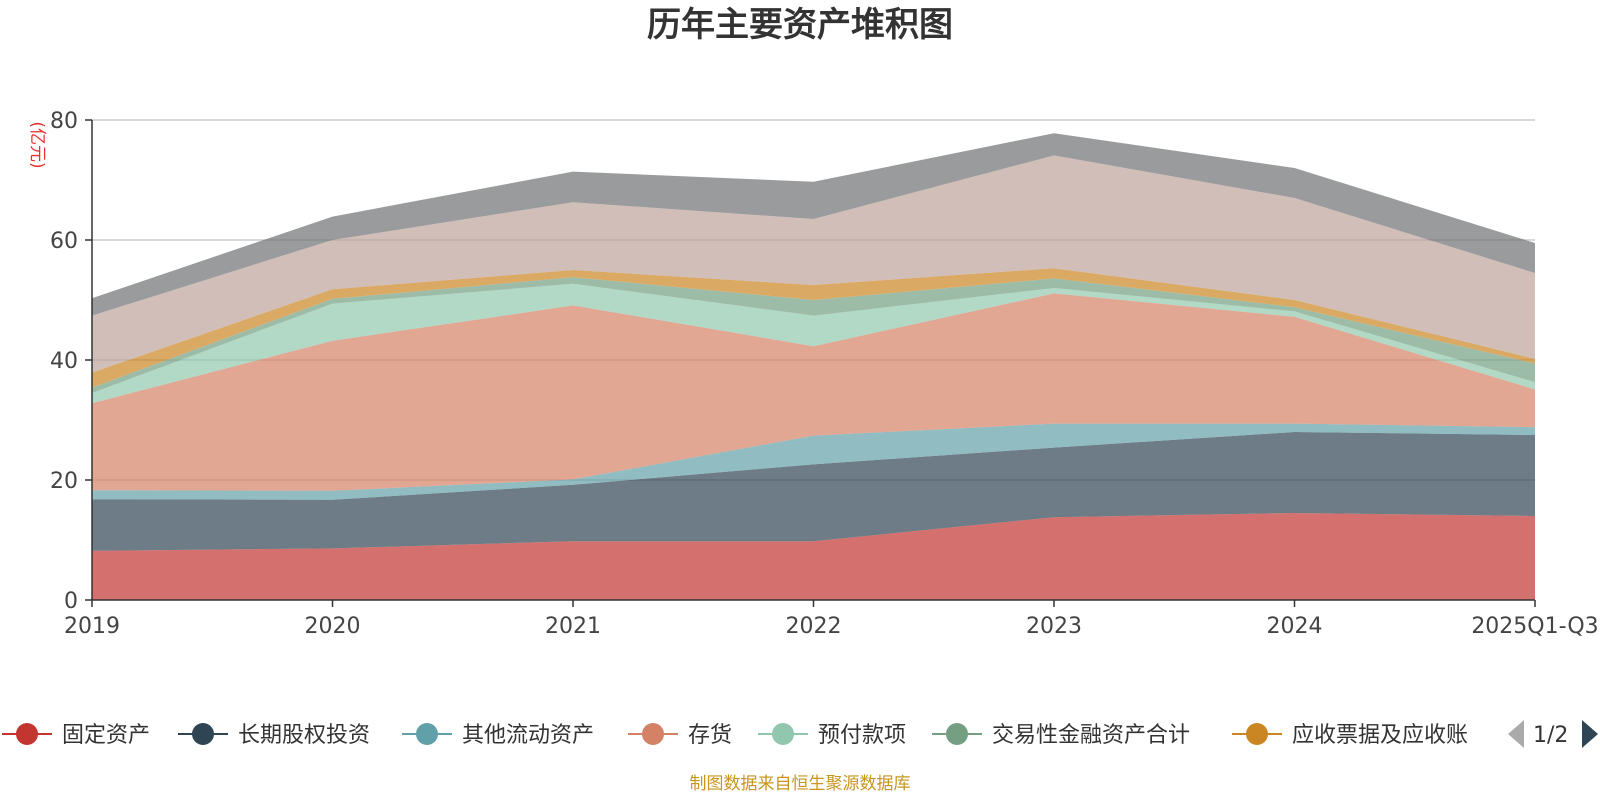 The image size is (1600, 800). Describe the element at coordinates (1516, 734) in the screenshot. I see `legend-prev-page-icon` at that location.